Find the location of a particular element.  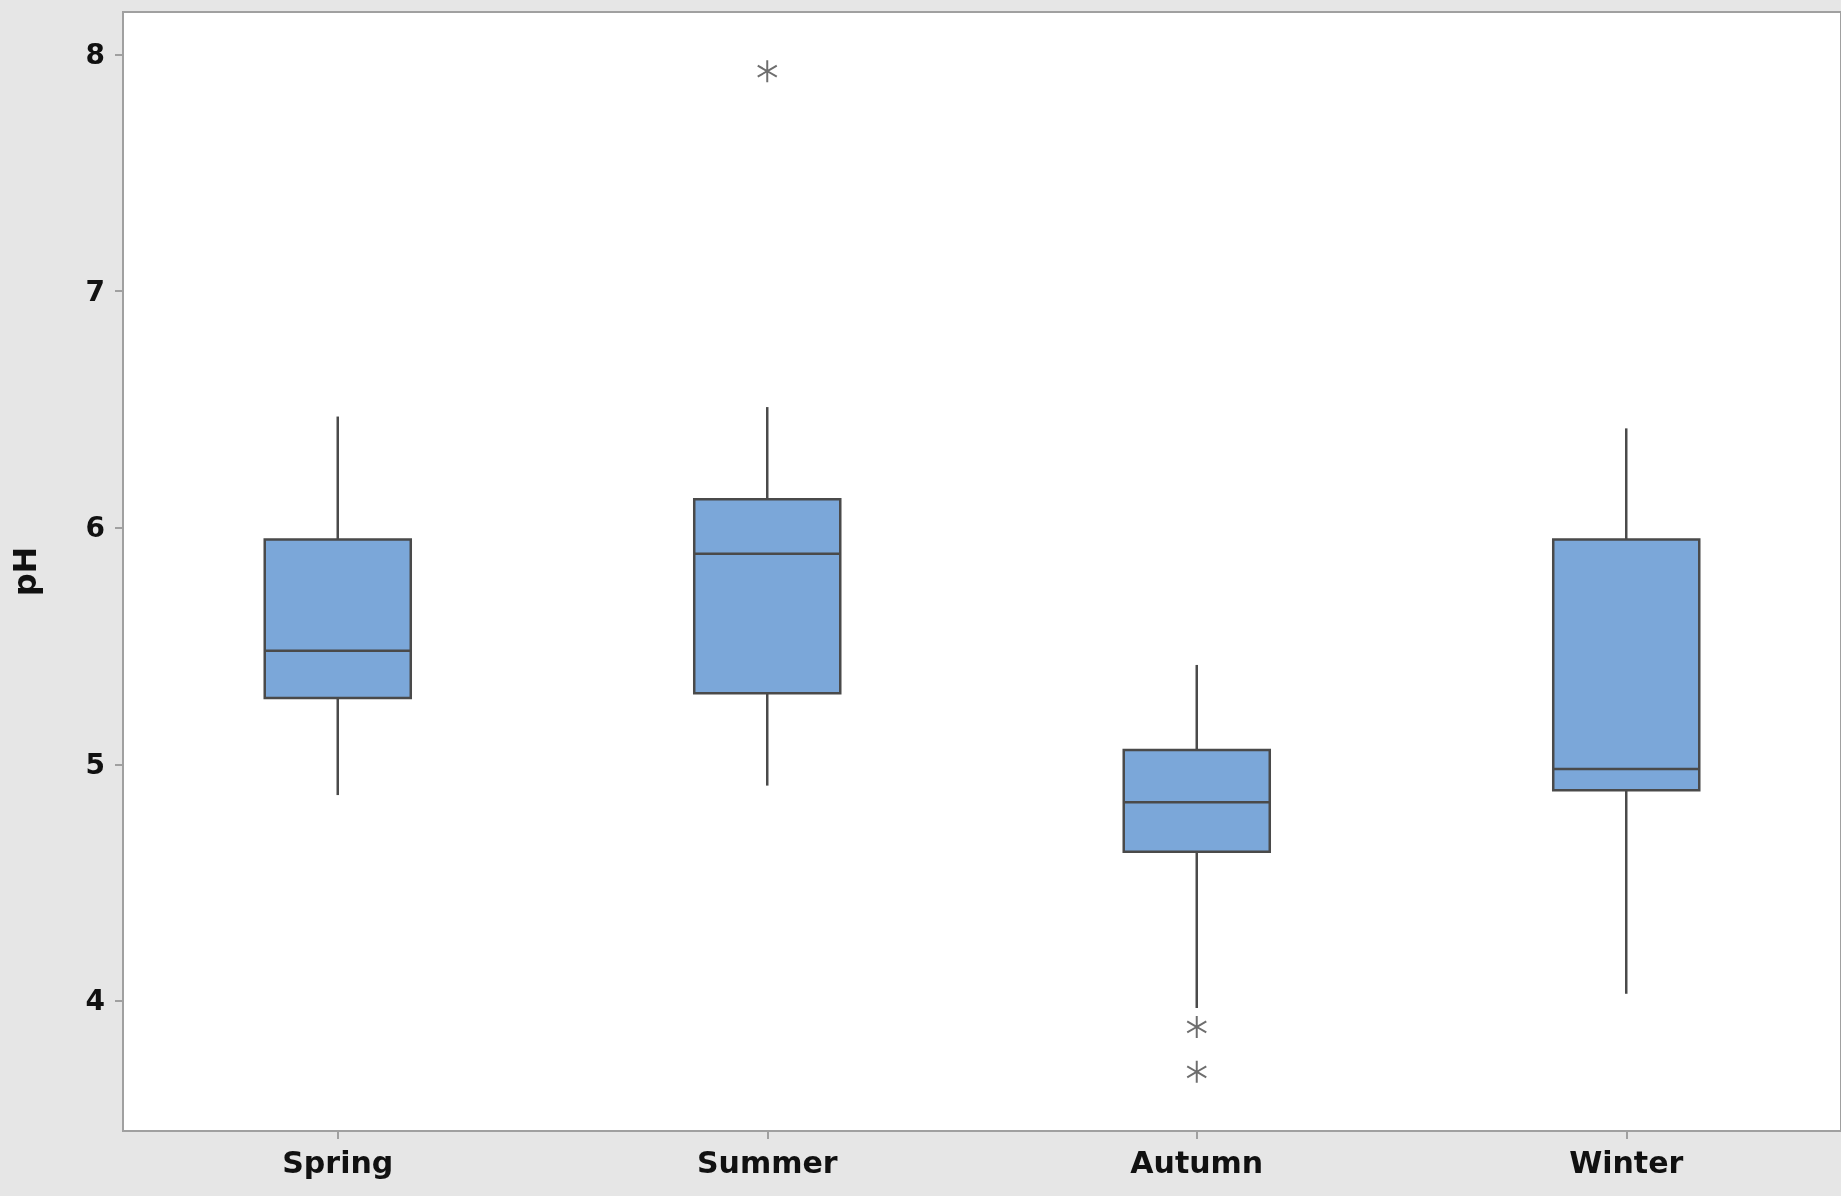

y-tick-label: 5 is located at coordinates (95, 764).